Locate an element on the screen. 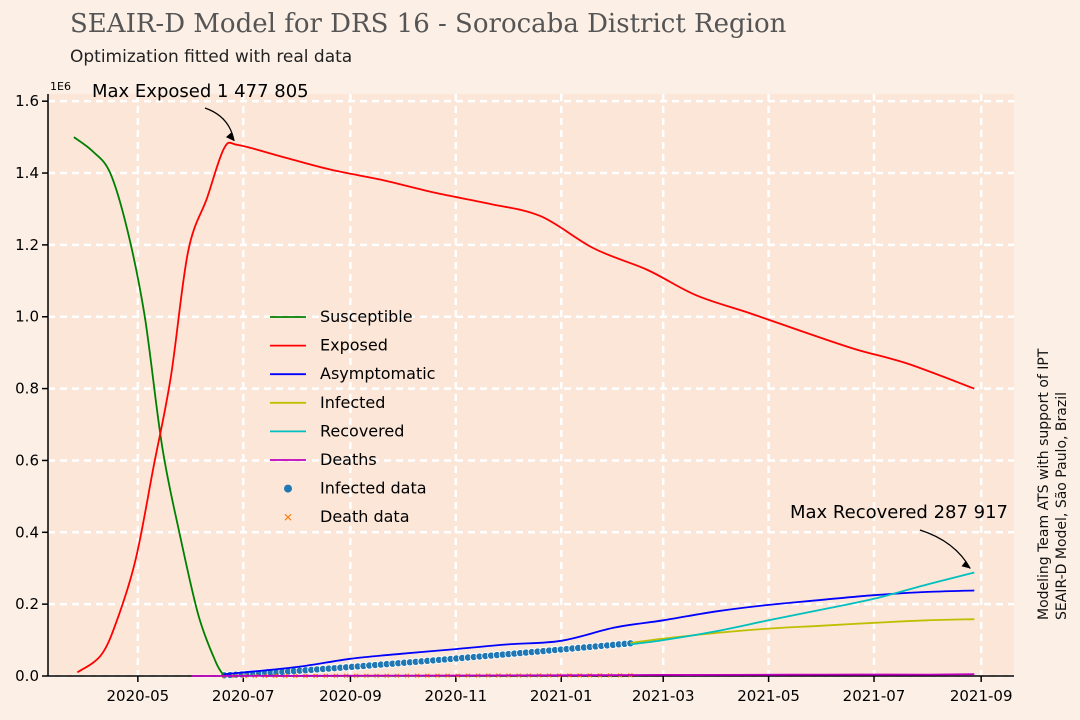 This screenshot has width=1080, height=720. y-exponent-label: 1E6 is located at coordinates (60, 86).